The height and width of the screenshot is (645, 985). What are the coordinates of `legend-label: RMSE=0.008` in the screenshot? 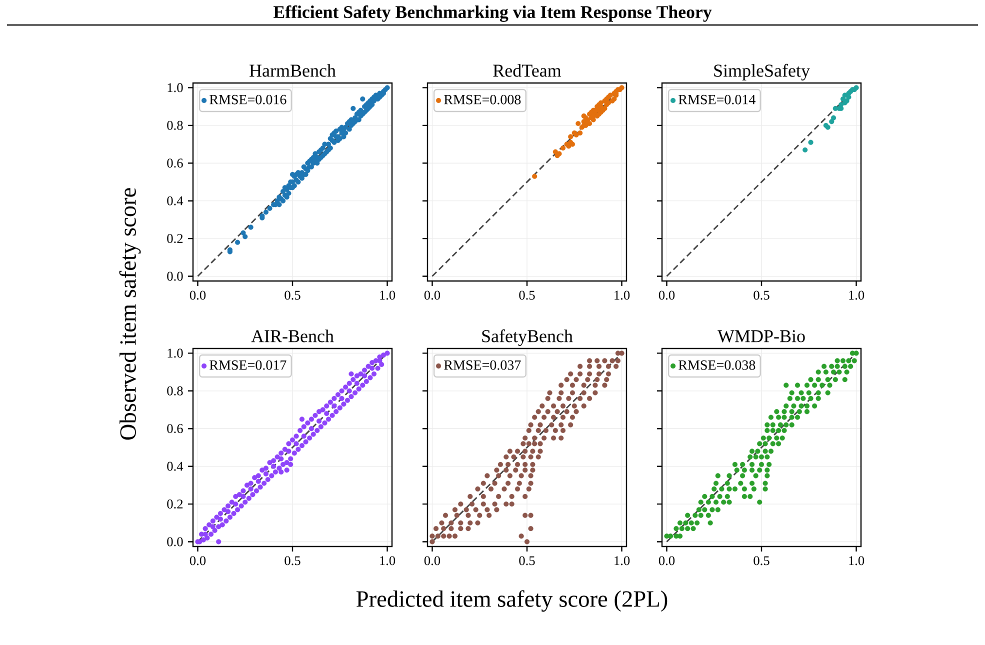 It's located at (482, 99).